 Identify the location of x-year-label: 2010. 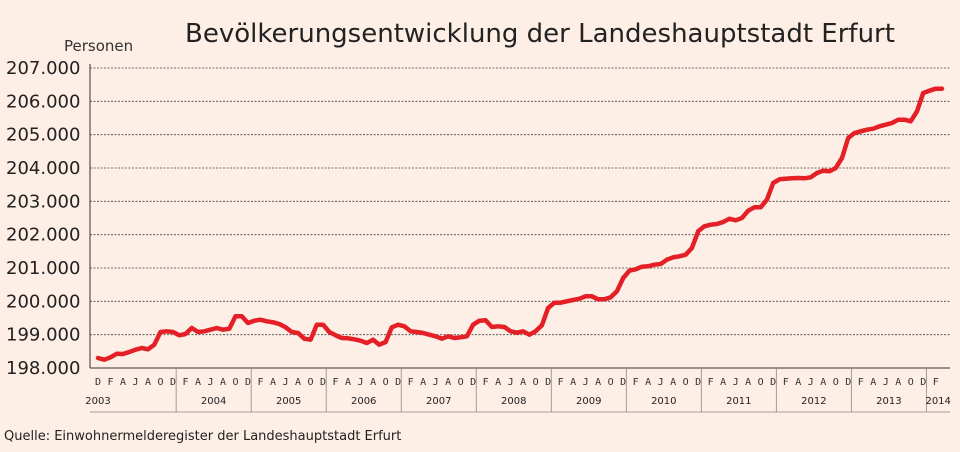
(663, 401).